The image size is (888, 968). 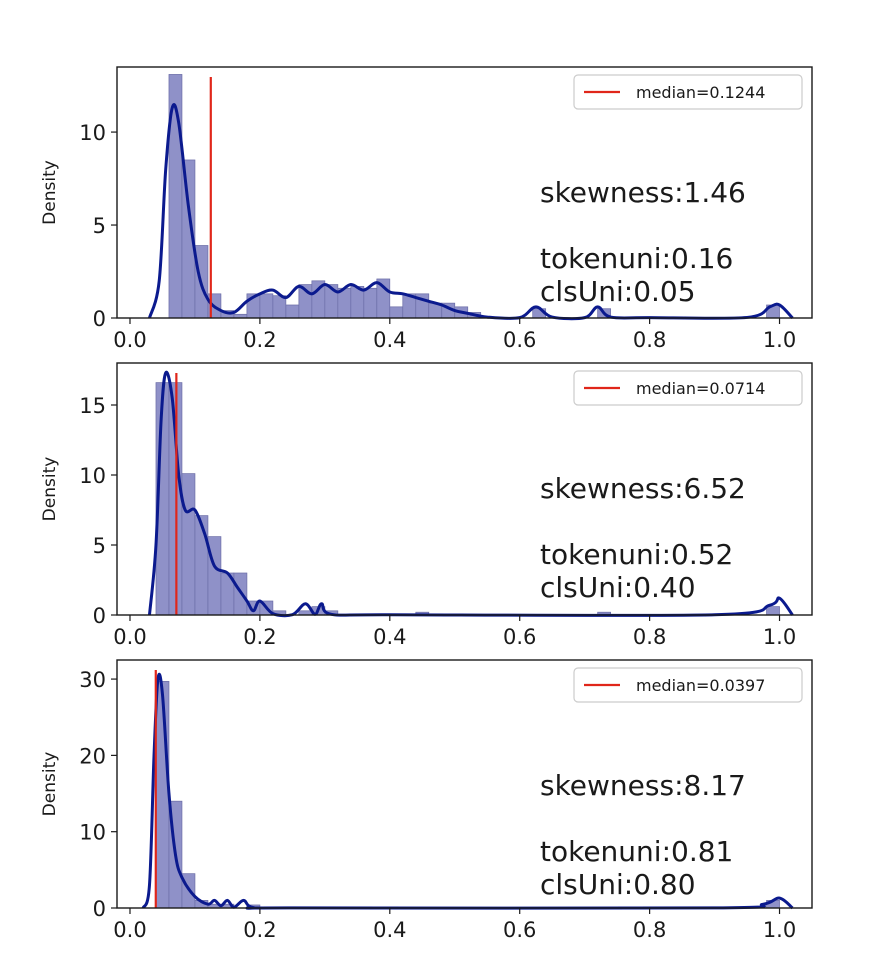 I want to click on annotation-text: clsUni:0.05, so click(x=618, y=291).